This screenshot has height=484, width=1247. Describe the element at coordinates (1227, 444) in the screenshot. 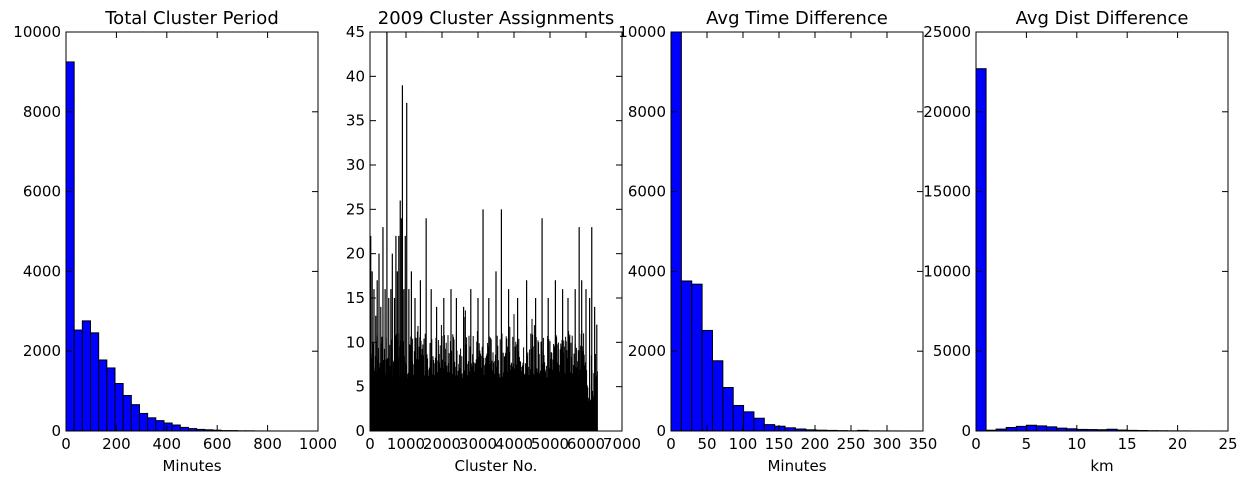

I see `x-tick-label: 25` at that location.